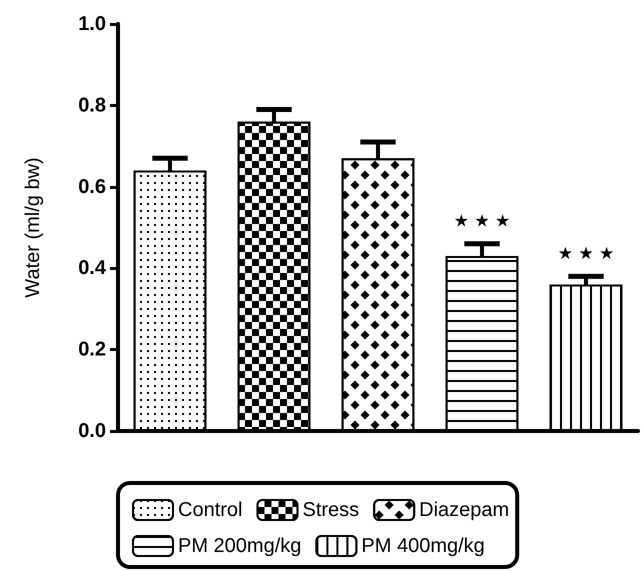 Image resolution: width=642 pixels, height=571 pixels. I want to click on y-axis-title: Water (ml/g bw), so click(33, 227).